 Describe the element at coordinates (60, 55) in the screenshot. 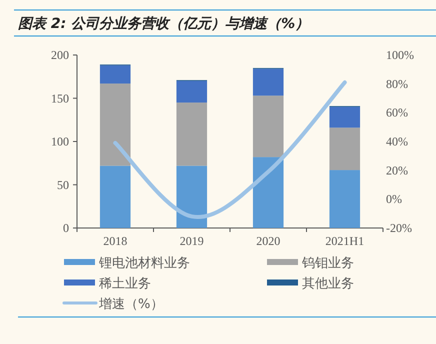

I see `y-tick-label: 200` at that location.